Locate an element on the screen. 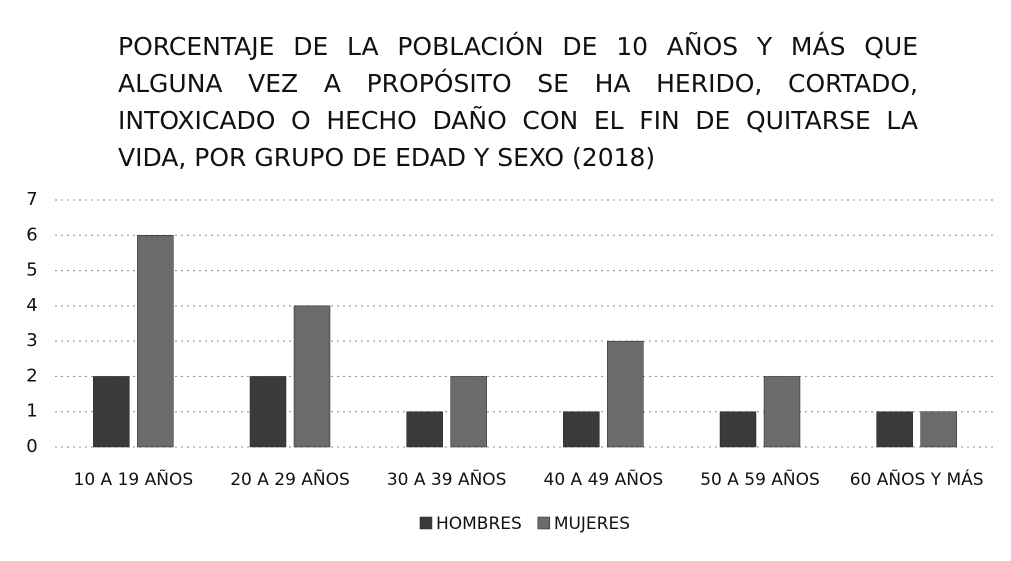 This screenshot has height=561, width=1011. y-tick-label: 2 is located at coordinates (31, 375).